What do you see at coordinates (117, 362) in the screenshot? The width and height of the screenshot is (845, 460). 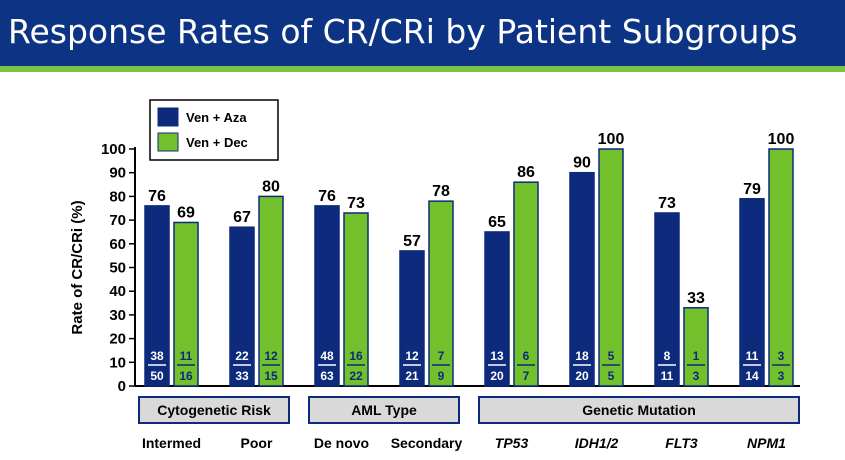 I see `y-tick-label: 10` at bounding box center [117, 362].